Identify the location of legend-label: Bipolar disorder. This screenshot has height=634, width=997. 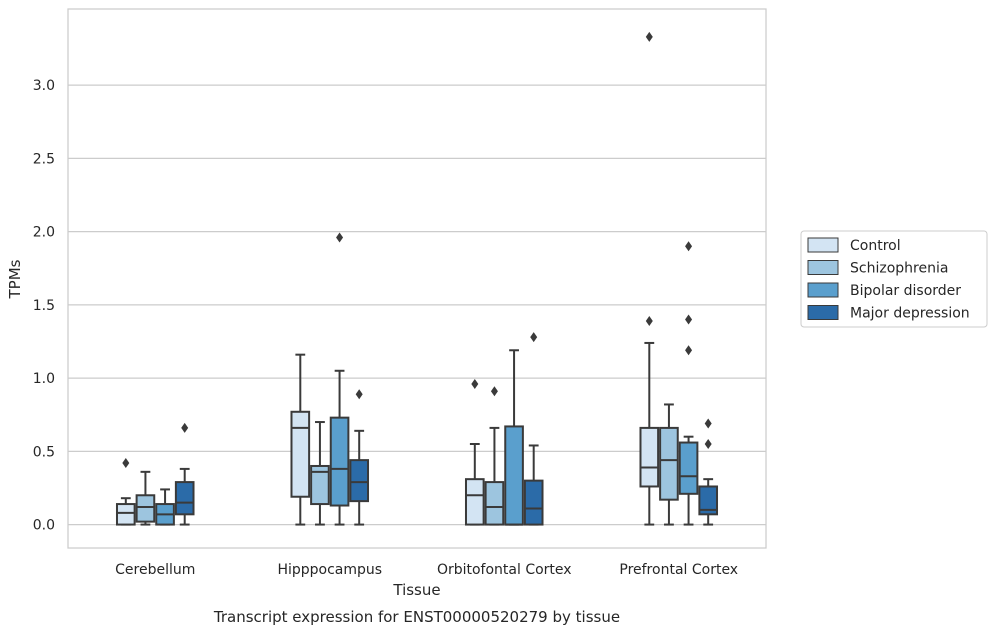
(905, 291).